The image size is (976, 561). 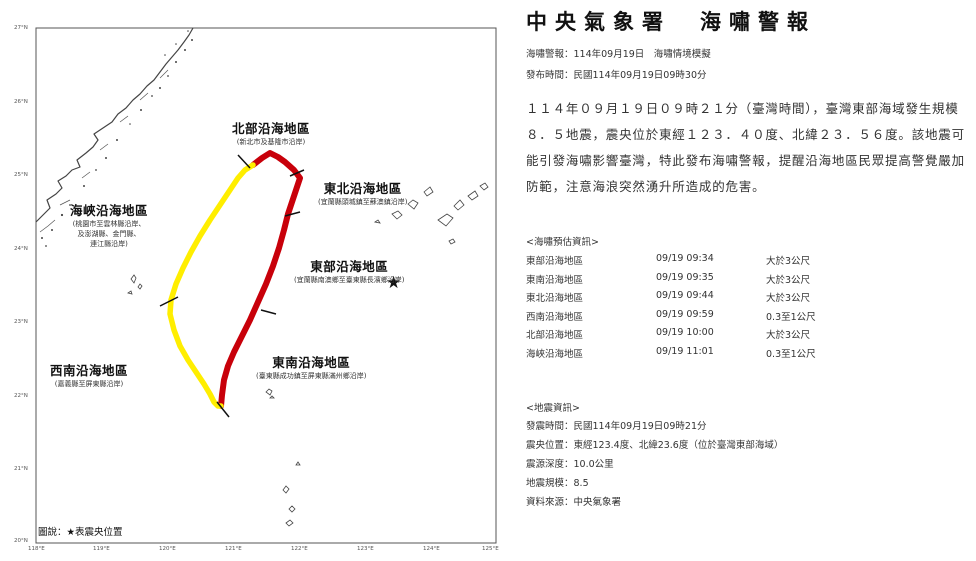 I want to click on zone-subtitle: (桃園市至雲林縣沿岸、, so click(x=109, y=224).